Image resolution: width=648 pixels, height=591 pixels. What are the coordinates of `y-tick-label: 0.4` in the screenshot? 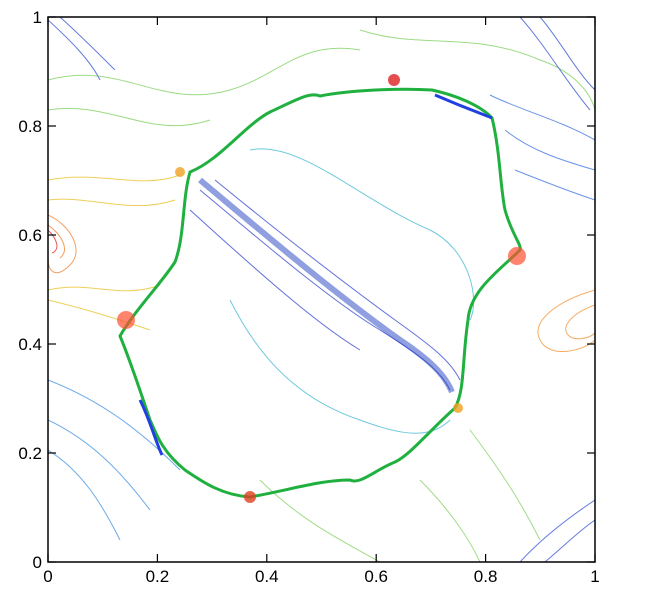 It's located at (30, 344).